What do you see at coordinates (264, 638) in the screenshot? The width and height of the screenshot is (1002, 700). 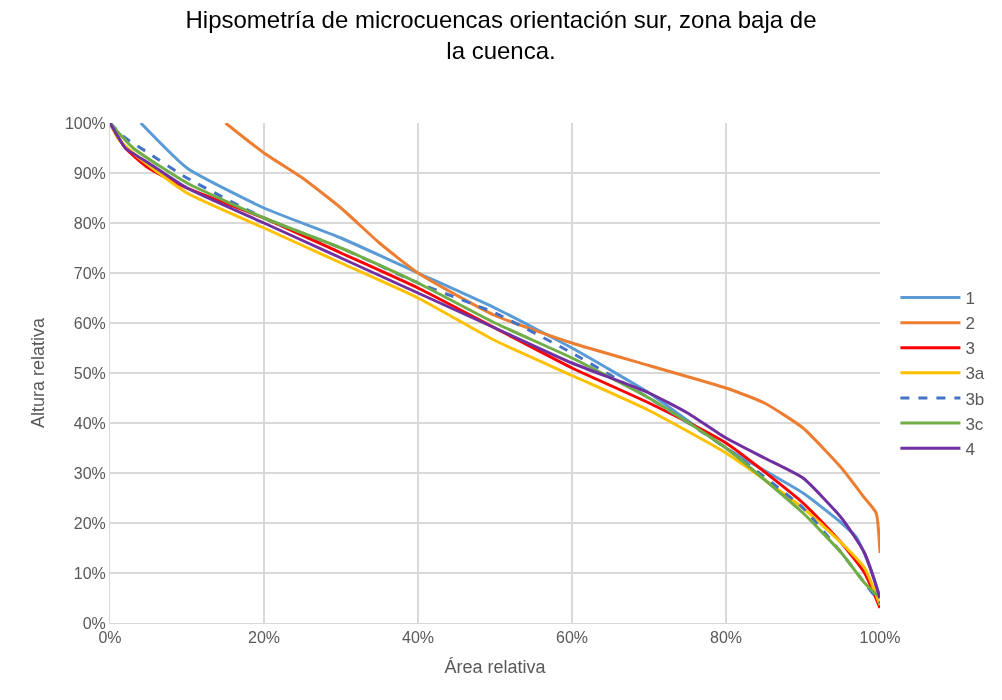 I see `x-tick-label: 20%` at bounding box center [264, 638].